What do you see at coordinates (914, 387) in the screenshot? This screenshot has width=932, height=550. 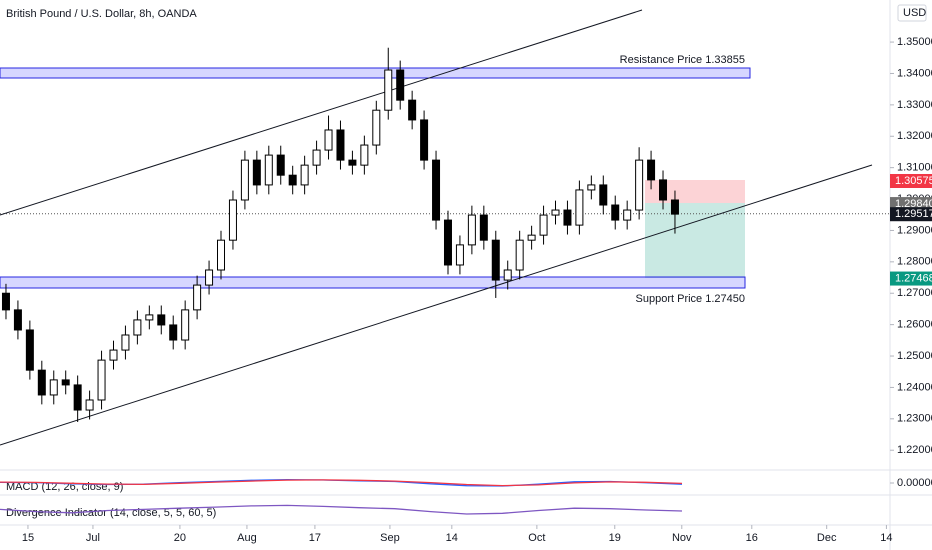 I see `y-tick-label: 1.24000` at bounding box center [914, 387].